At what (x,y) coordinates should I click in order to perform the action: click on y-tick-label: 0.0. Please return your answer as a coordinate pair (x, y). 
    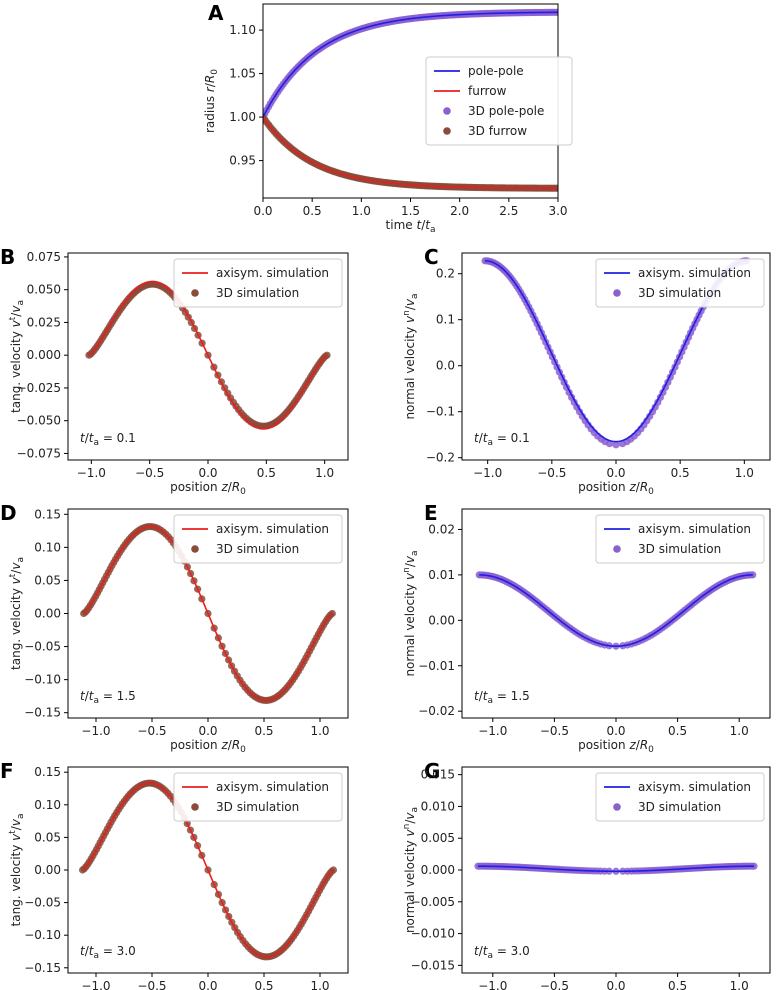
    Looking at the image, I should click on (445, 366).